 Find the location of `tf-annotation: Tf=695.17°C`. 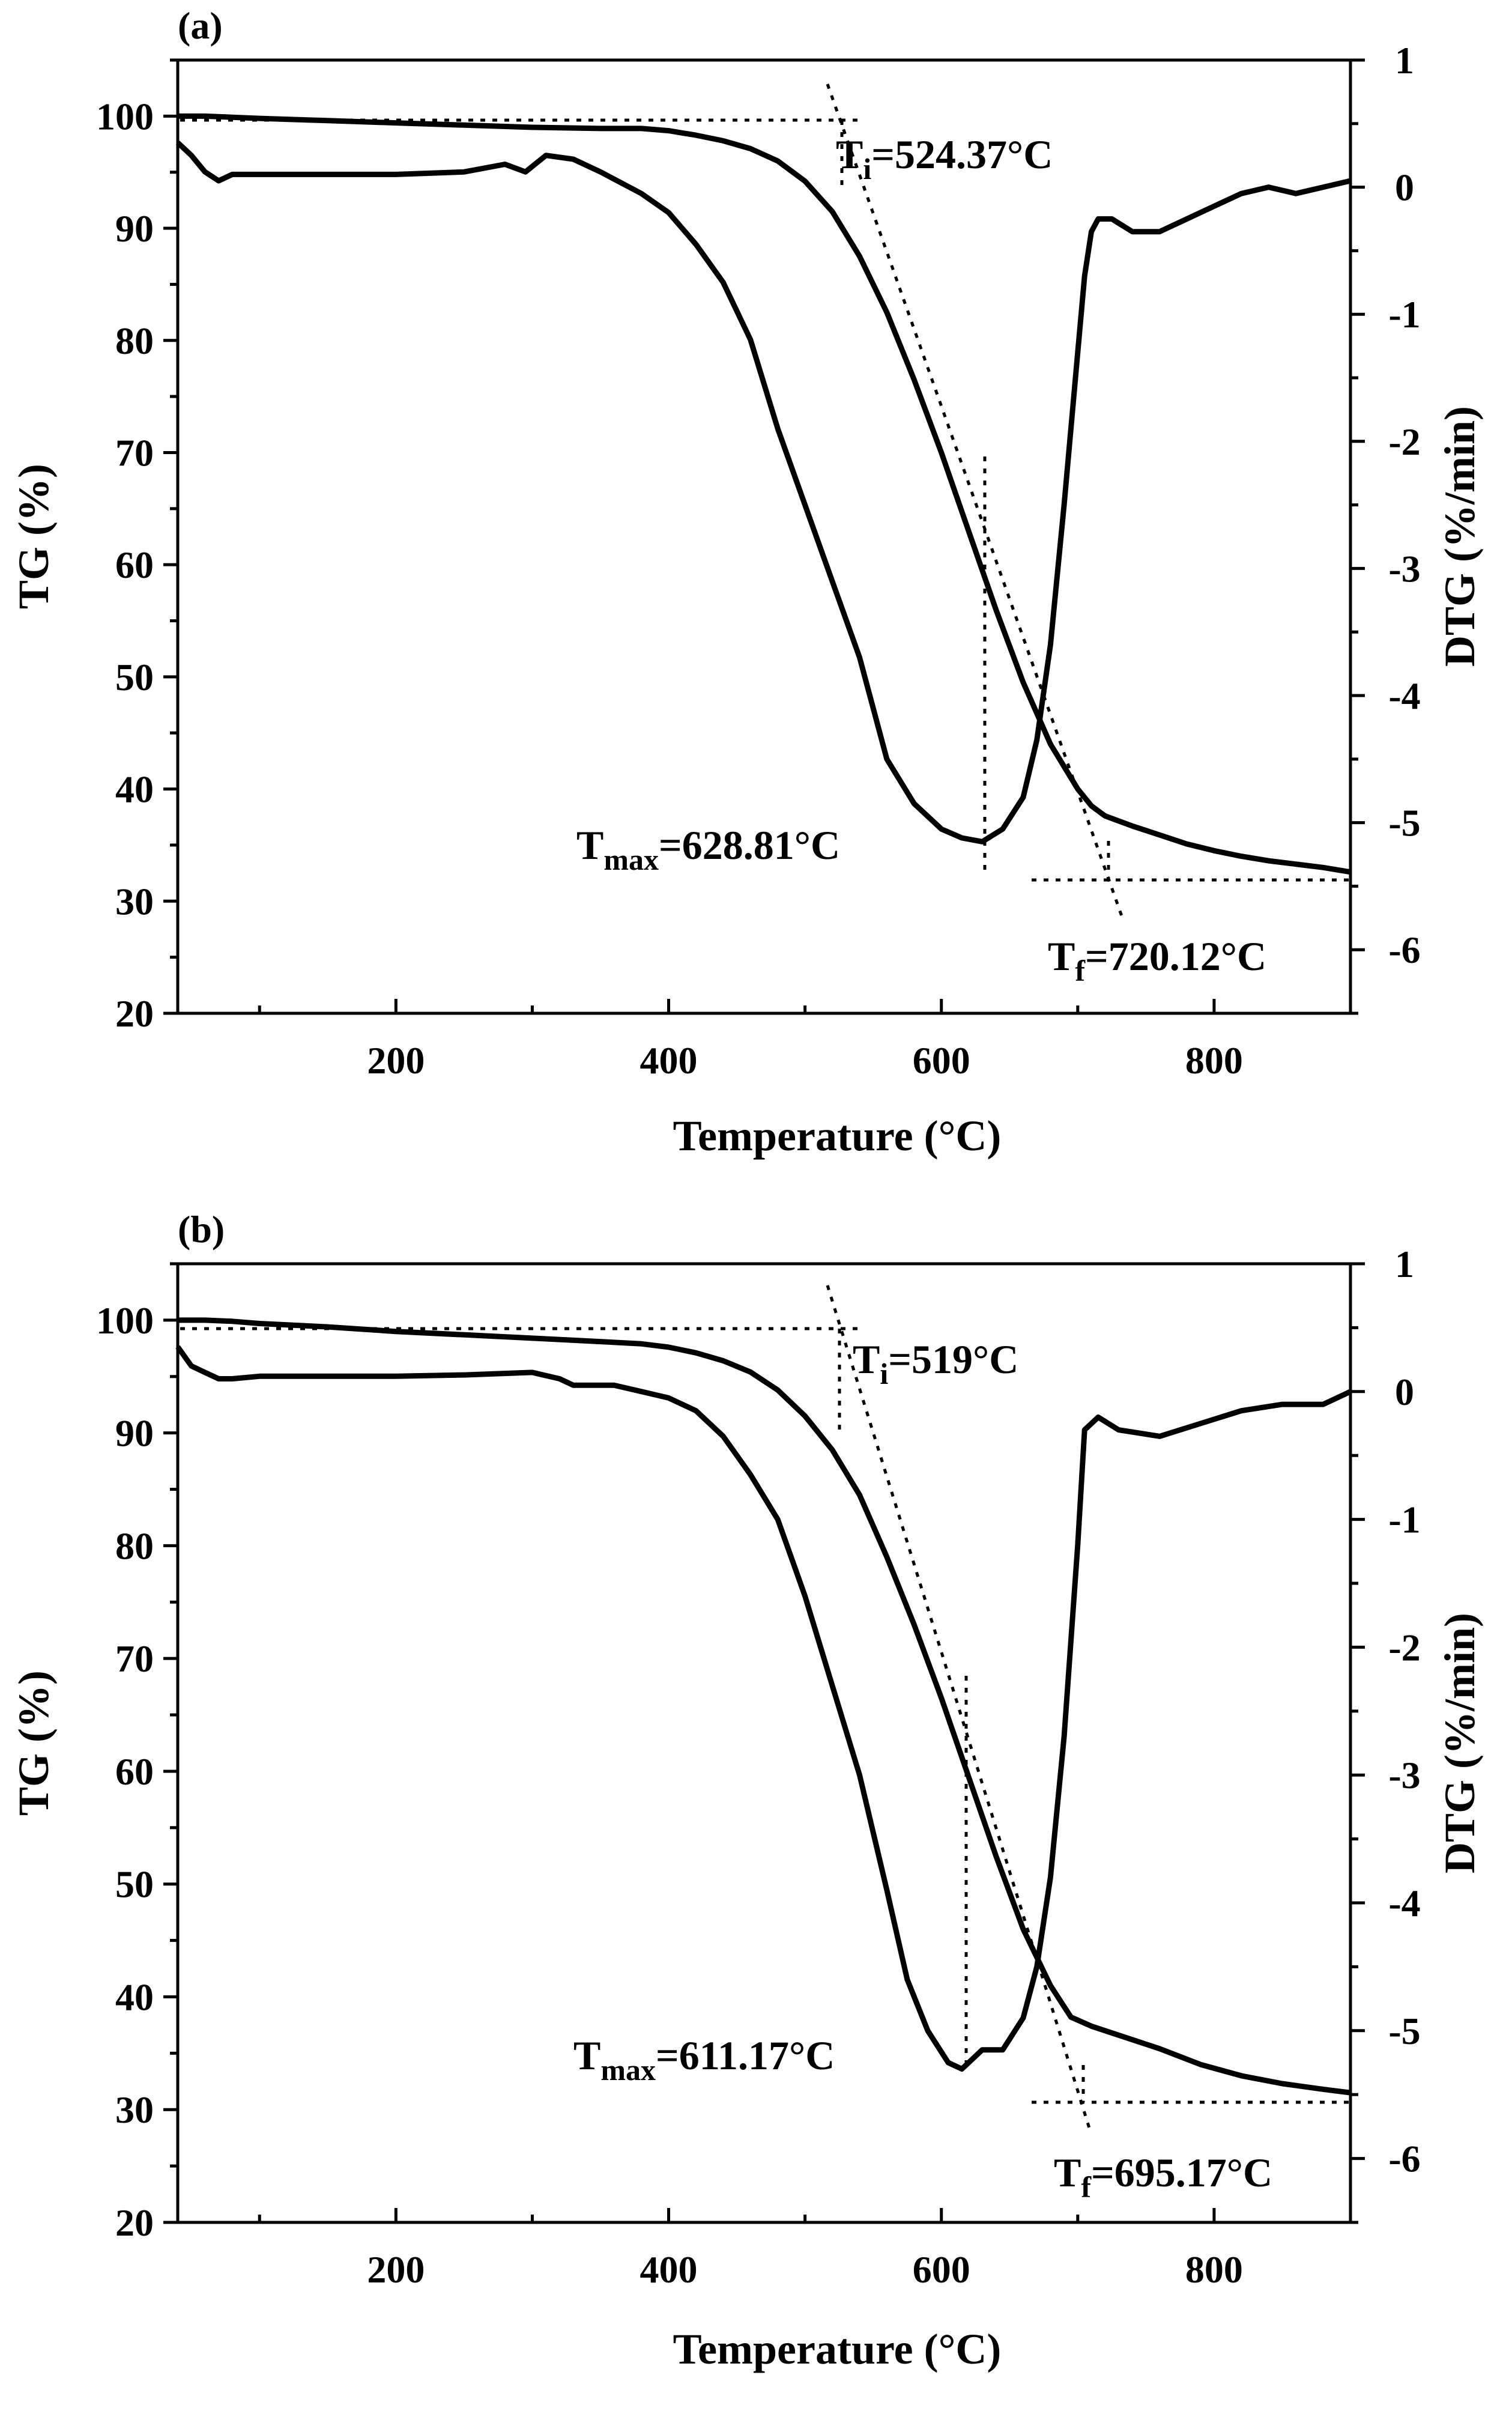

tf-annotation: Tf=695.17°C is located at coordinates (1163, 2177).